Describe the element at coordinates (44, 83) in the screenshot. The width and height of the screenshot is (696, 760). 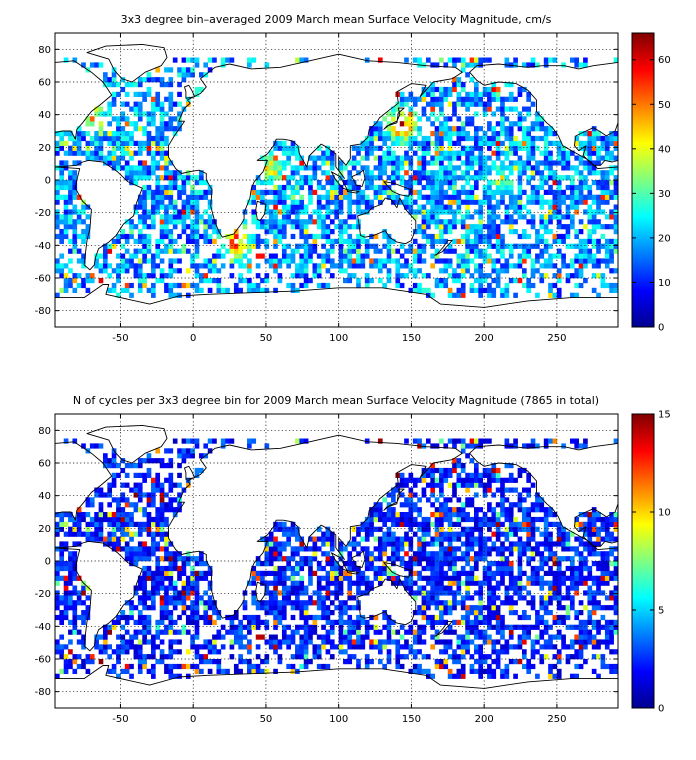
I see `velocity-y-tick-label: 60` at that location.